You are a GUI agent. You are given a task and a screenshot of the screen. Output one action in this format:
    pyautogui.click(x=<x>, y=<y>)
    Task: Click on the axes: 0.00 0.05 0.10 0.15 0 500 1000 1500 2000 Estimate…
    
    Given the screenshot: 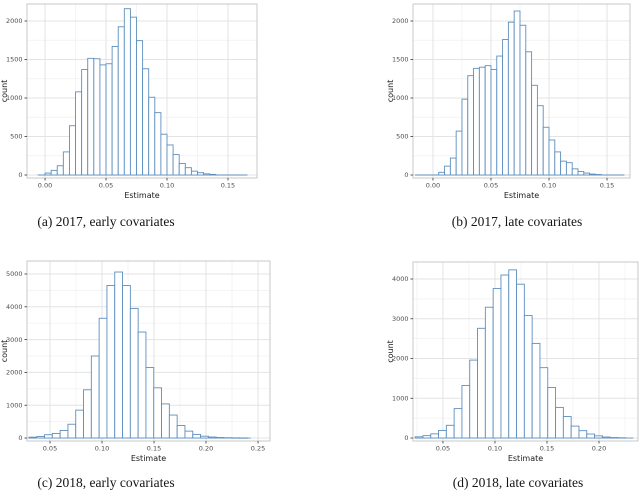 What is the action you would take?
    pyautogui.click(x=117, y=108)
    